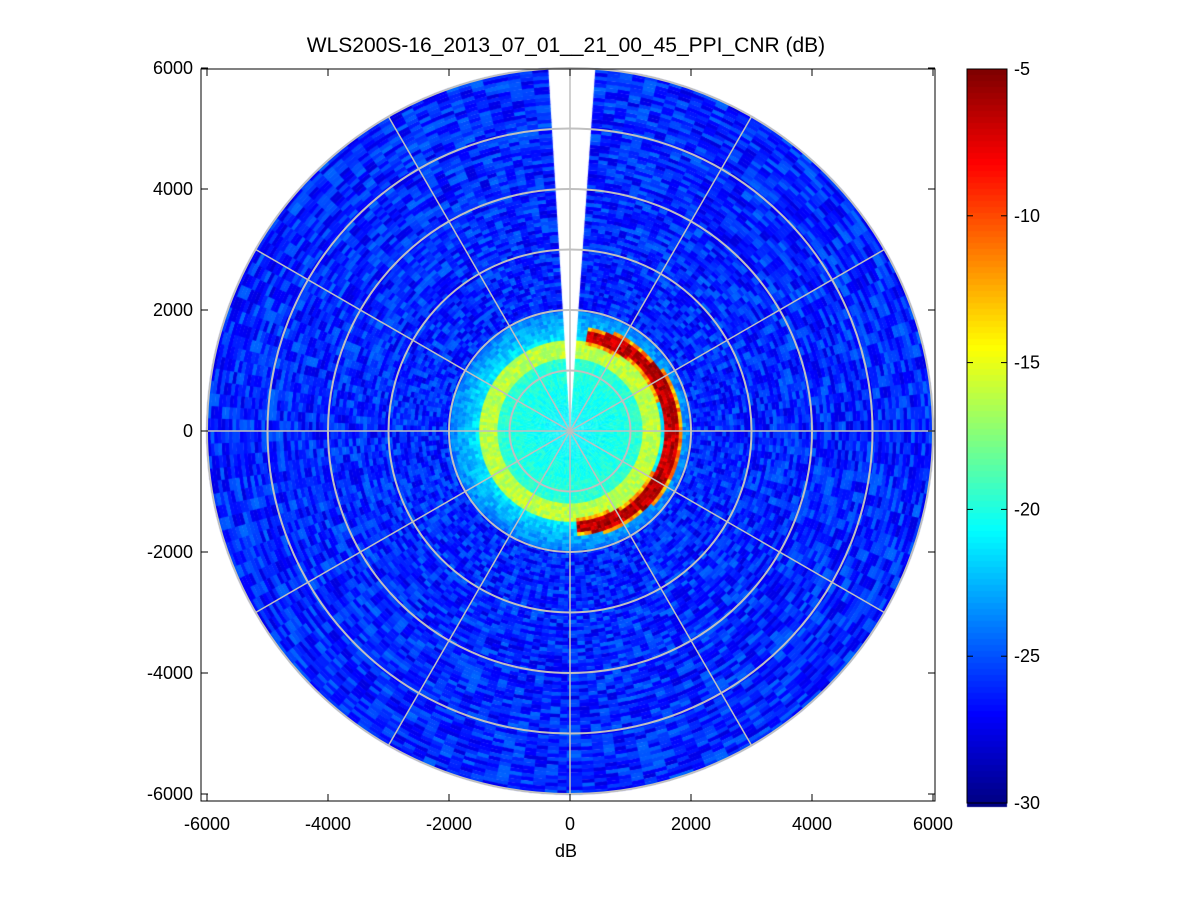  I want to click on colorbar-frame, so click(987, 436).